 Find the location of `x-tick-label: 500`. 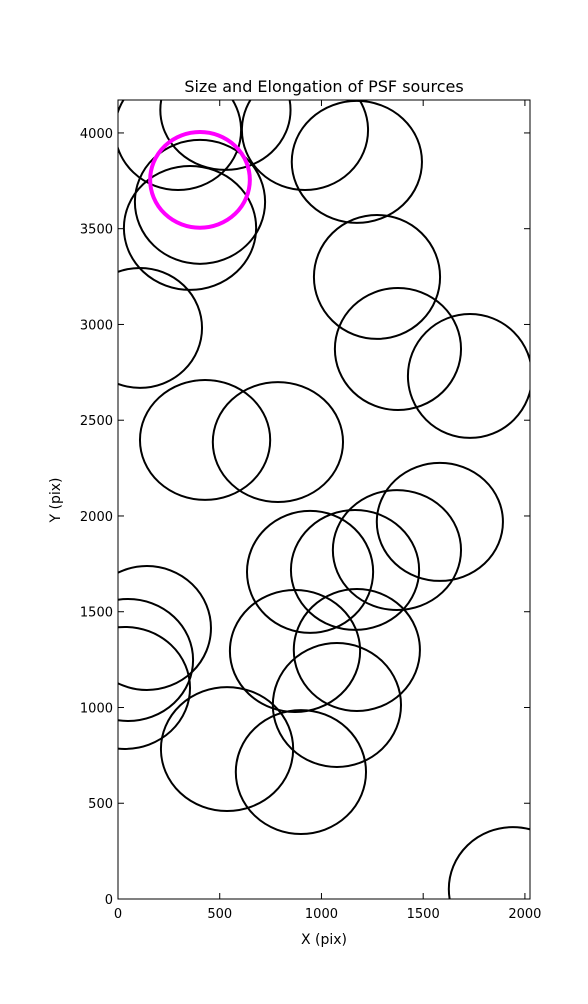

x-tick-label: 500 is located at coordinates (219, 914).